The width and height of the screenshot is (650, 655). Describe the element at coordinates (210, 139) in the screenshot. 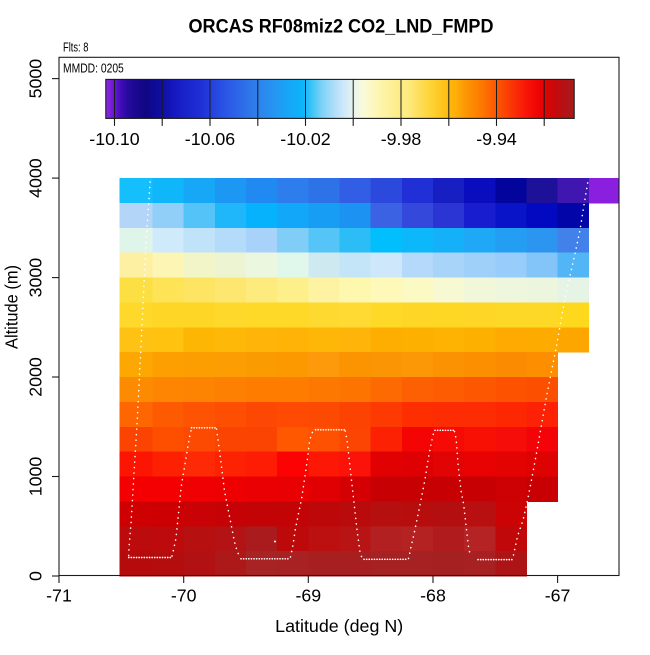

I see `svg-text: -10.06` at that location.